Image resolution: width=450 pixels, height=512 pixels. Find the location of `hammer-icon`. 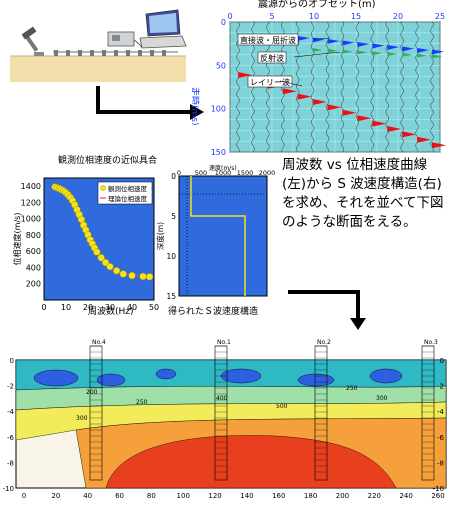

hammer-icon is located at coordinates (32, 41).